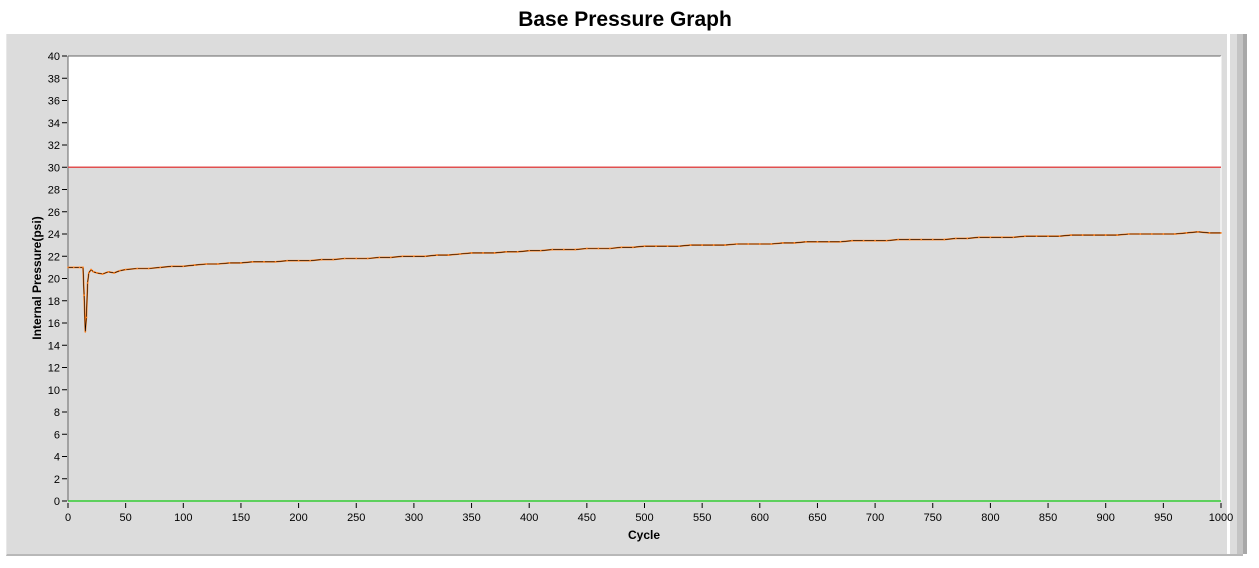 The width and height of the screenshot is (1259, 568). I want to click on x-tick-label: 750, so click(933, 518).